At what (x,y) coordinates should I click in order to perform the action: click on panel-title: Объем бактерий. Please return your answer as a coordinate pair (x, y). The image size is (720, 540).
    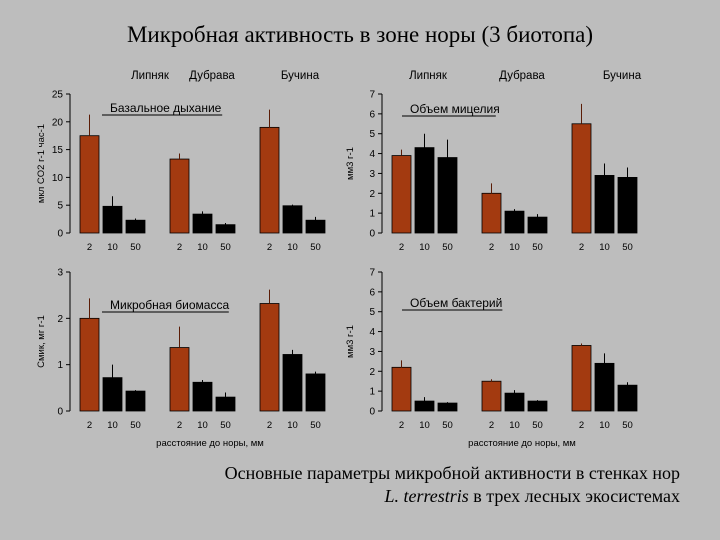
    Looking at the image, I should click on (456, 303).